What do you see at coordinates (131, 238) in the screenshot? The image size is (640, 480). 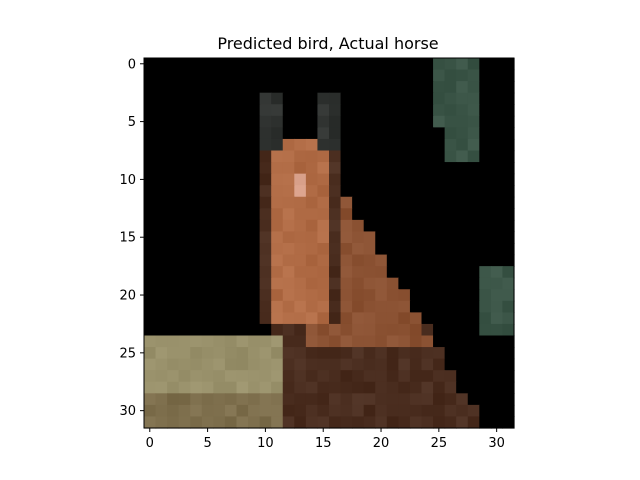 I see `y-axis: 0 5 10 15 20 25 30` at bounding box center [131, 238].